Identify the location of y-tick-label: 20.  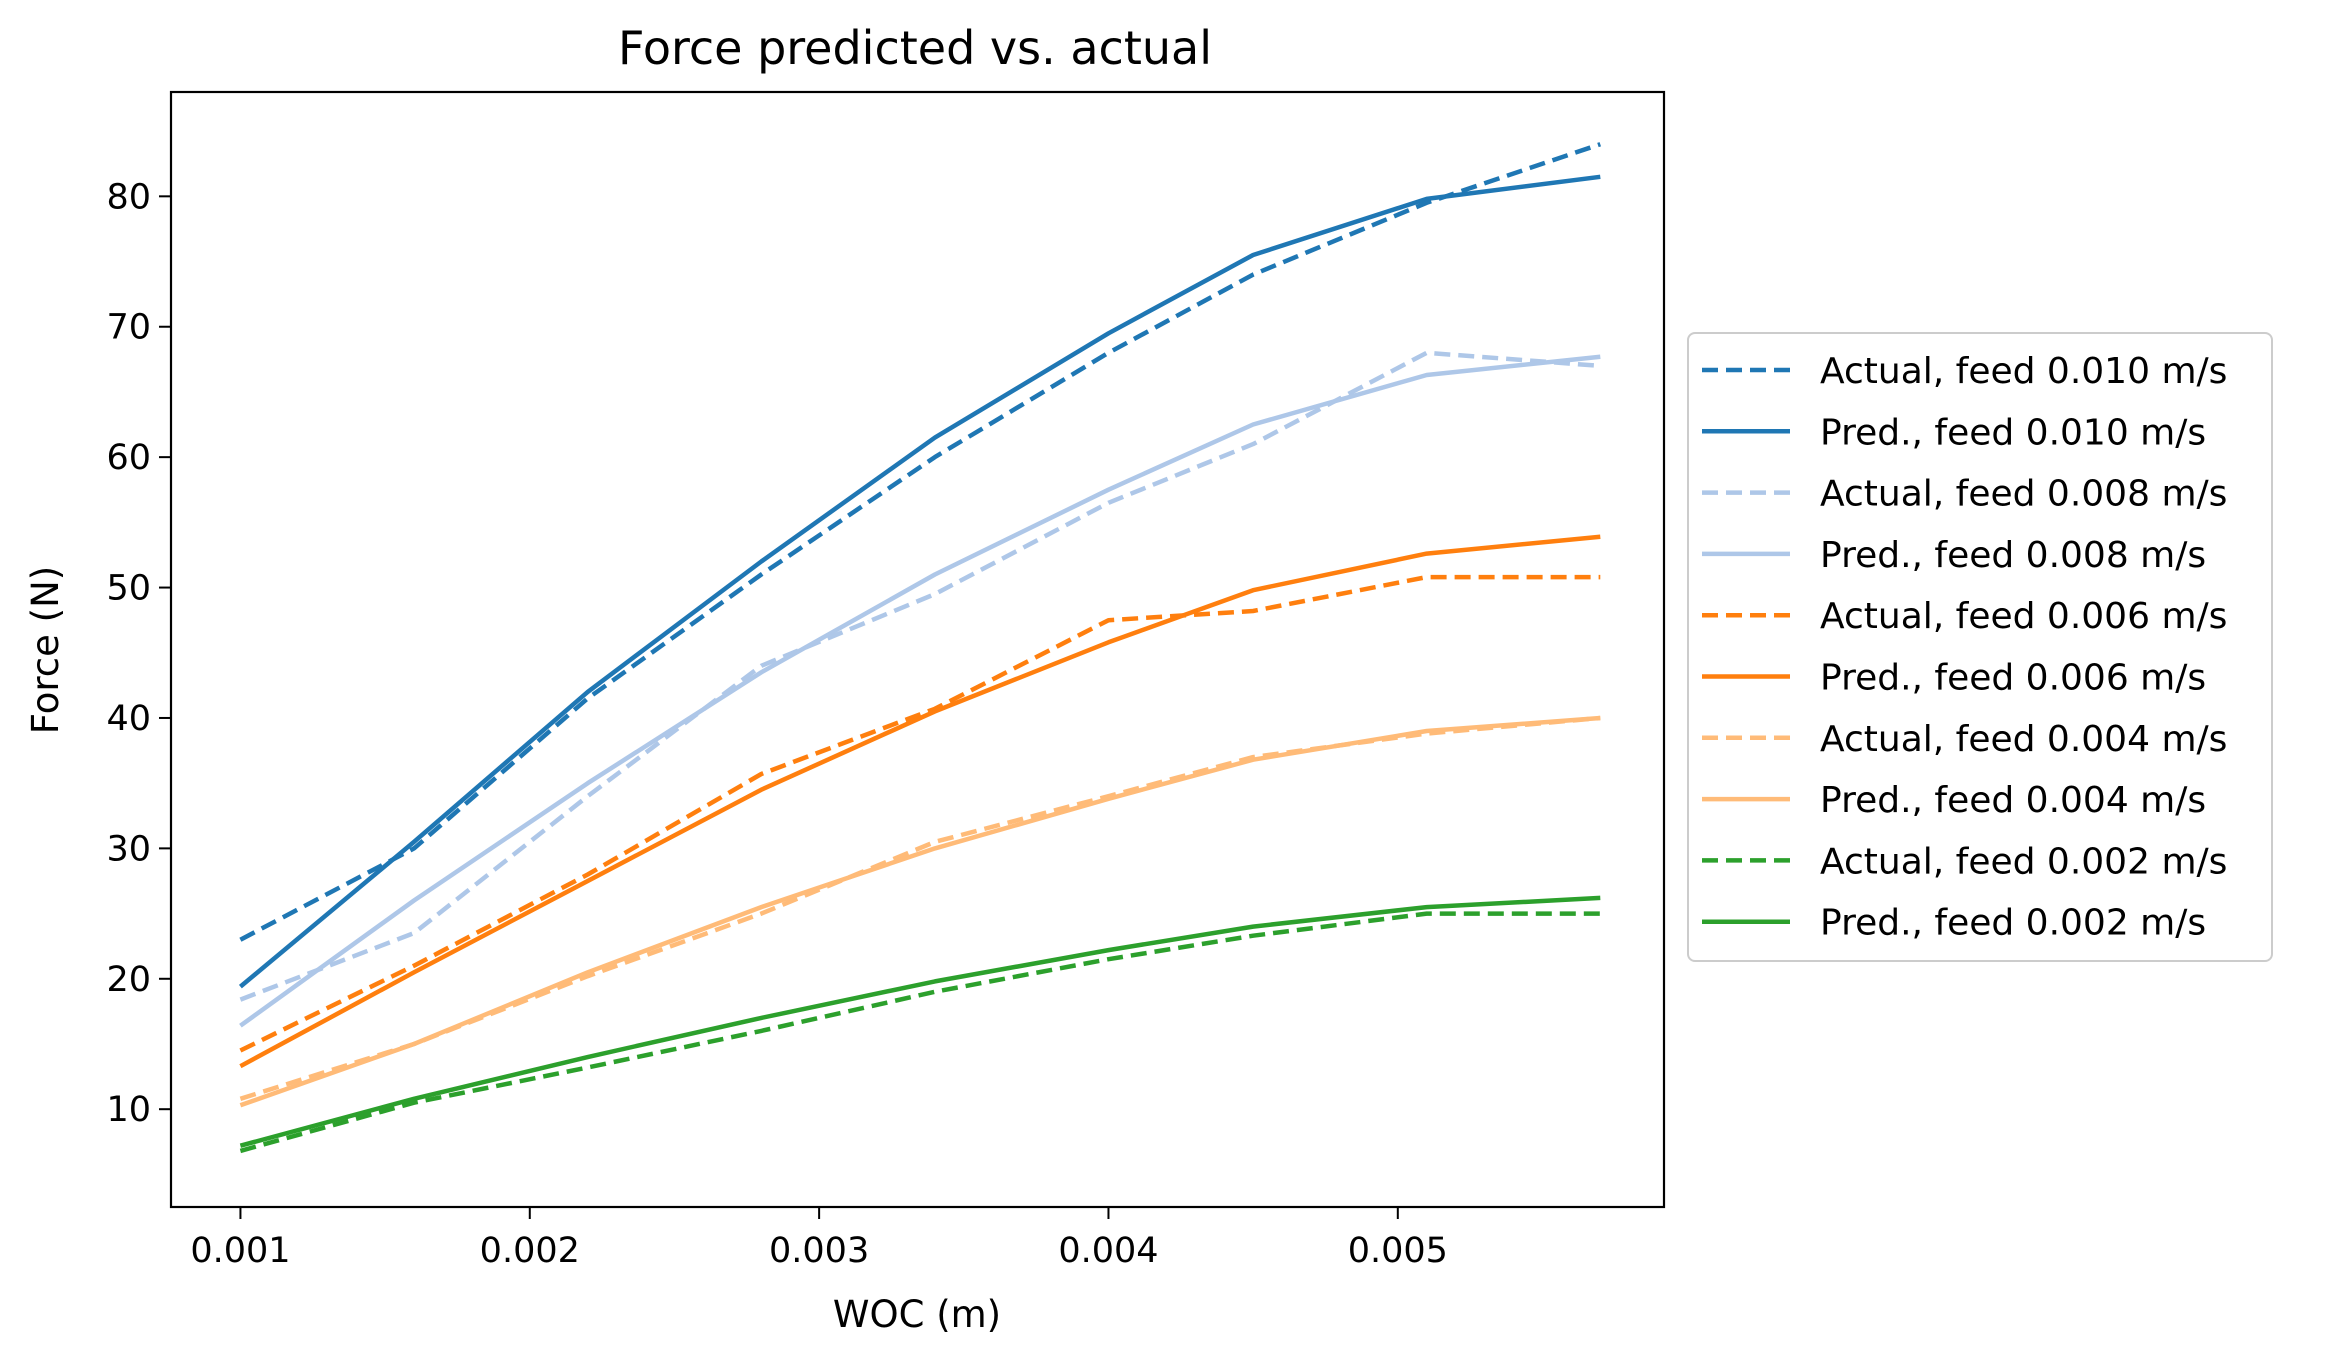
(128, 980).